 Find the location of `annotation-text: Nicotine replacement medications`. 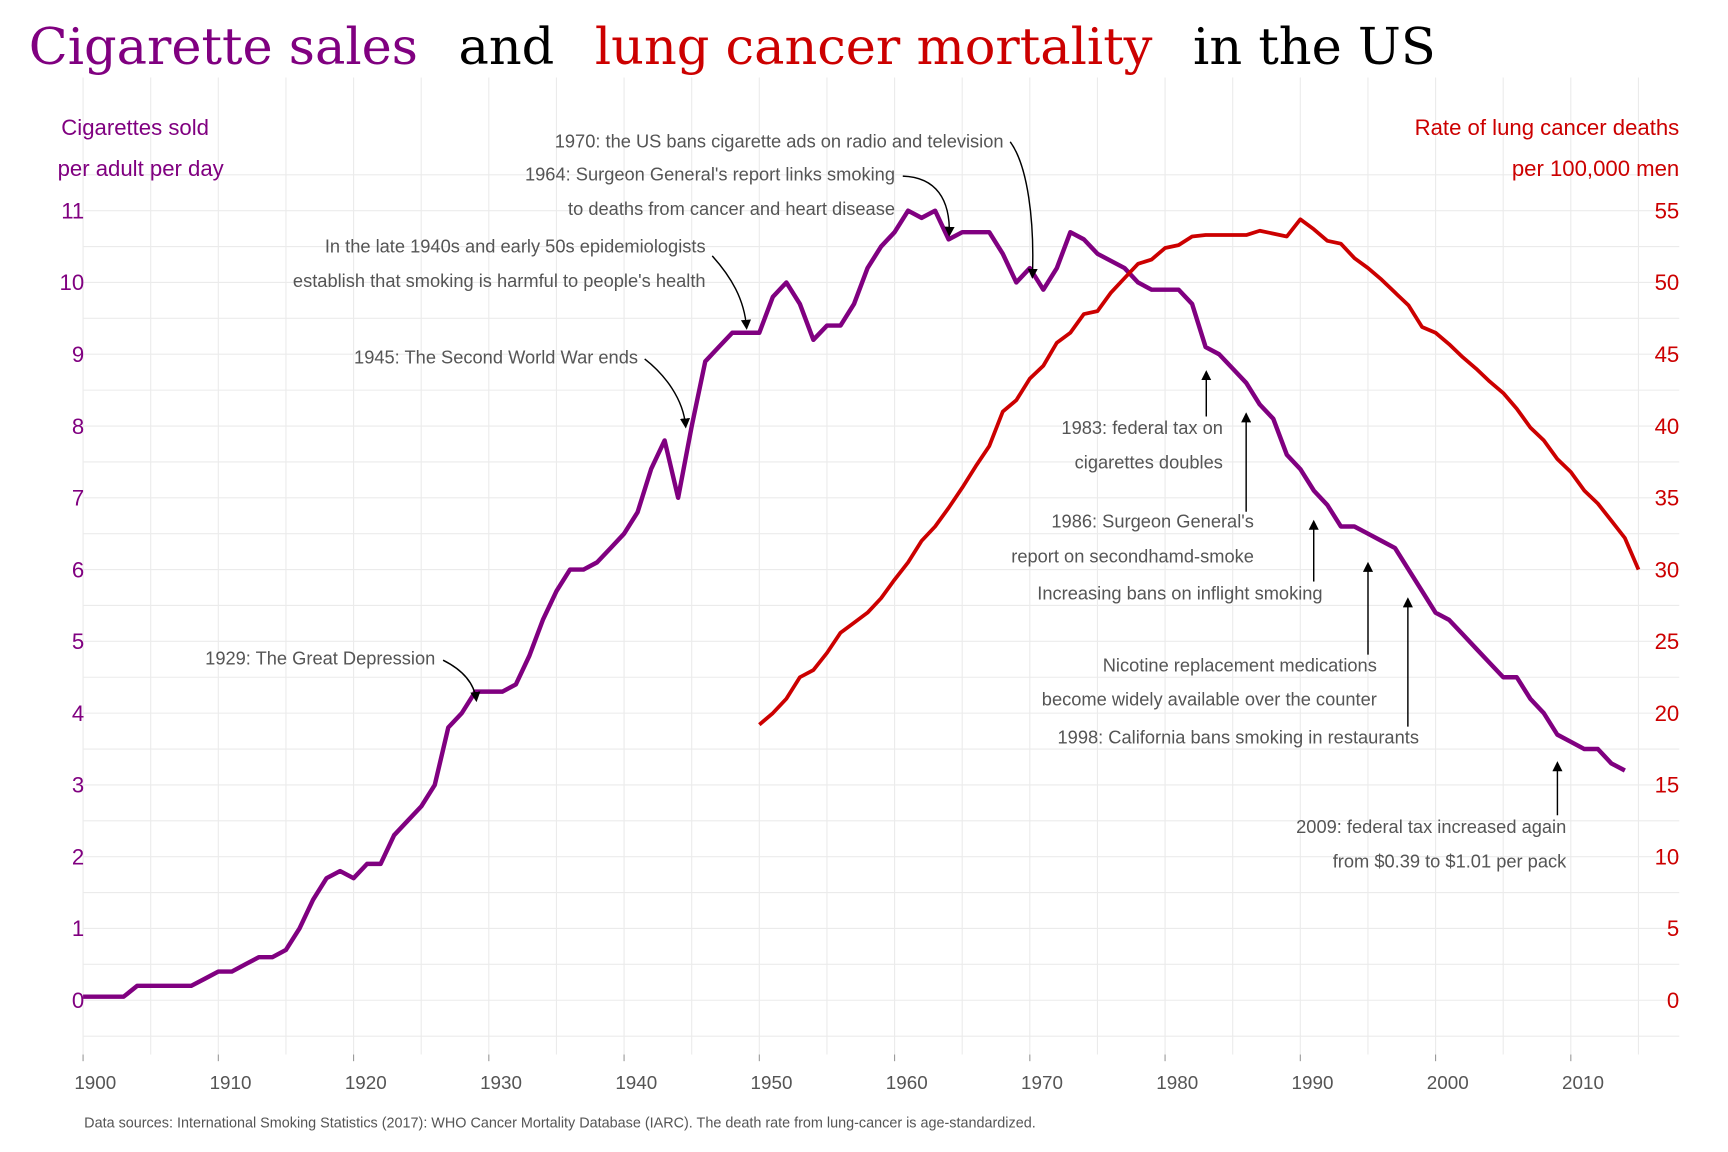

annotation-text: Nicotine replacement medications is located at coordinates (1240, 664).